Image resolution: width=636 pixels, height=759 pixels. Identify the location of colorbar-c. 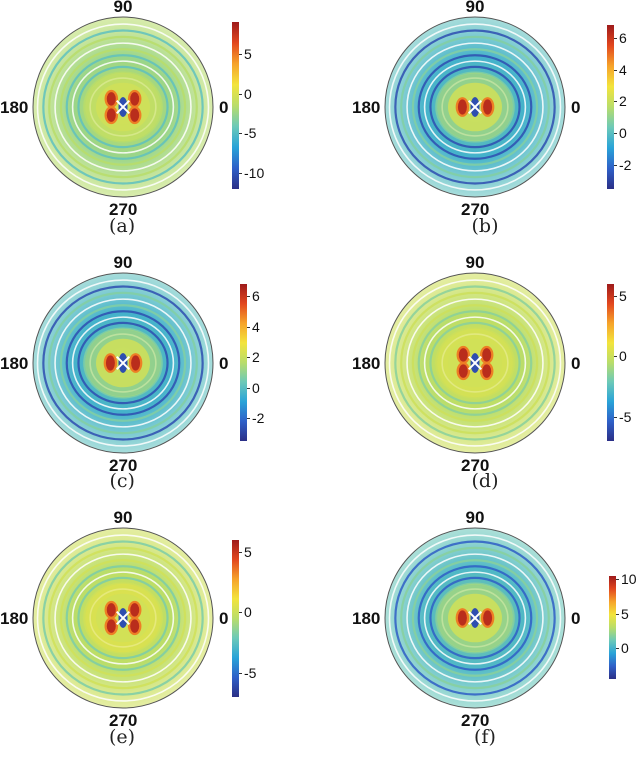
(243, 362).